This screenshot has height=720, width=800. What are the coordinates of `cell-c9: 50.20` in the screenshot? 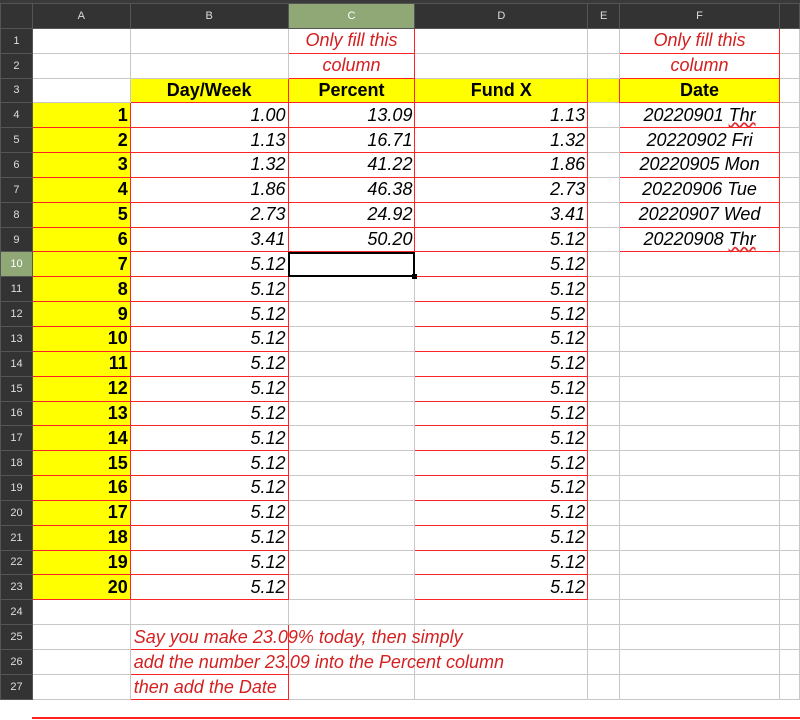 It's located at (351, 239).